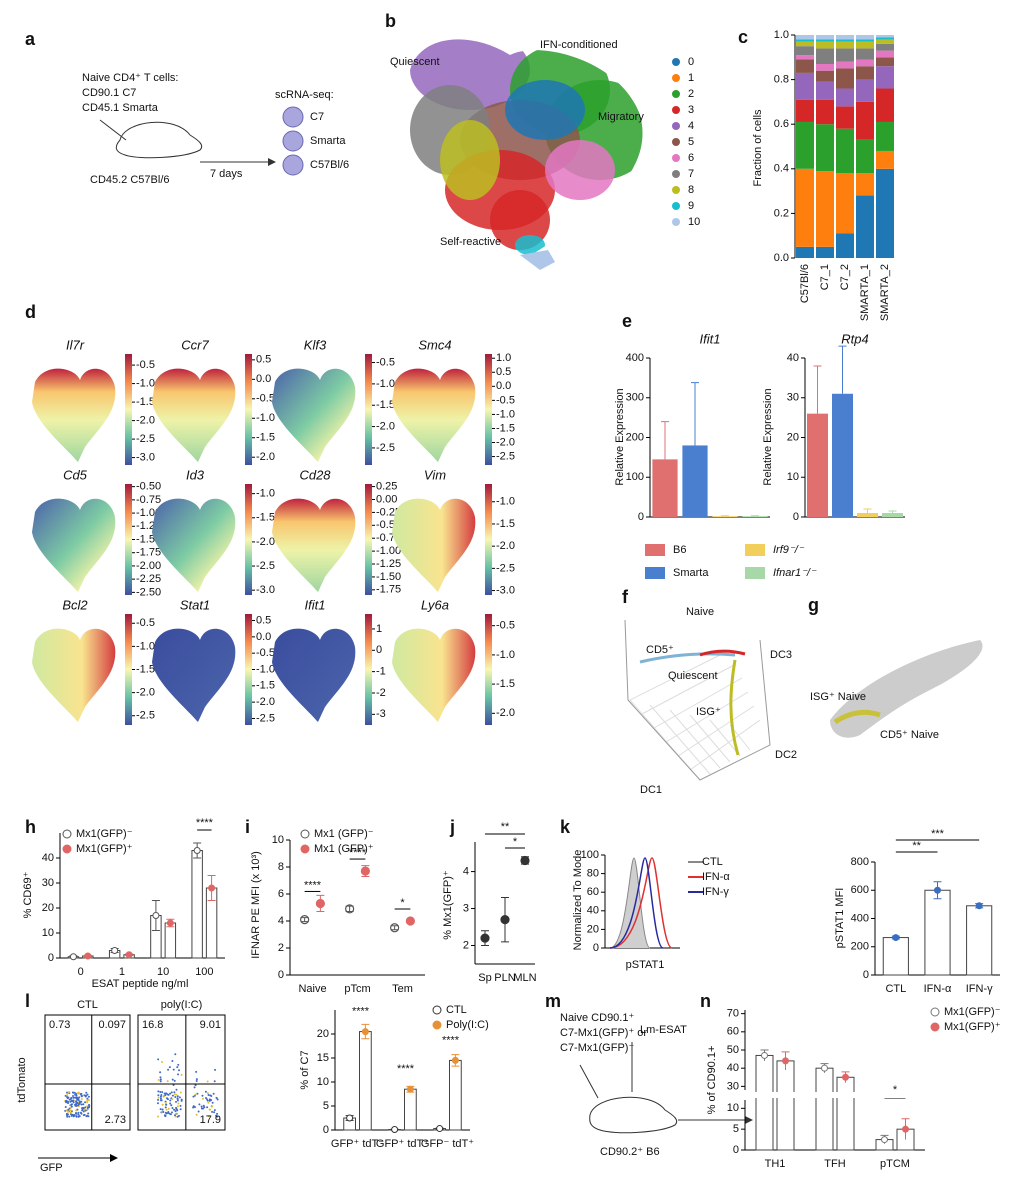 The height and width of the screenshot is (1200, 1019). What do you see at coordinates (129, 955) in the screenshot?
I see `mean-dot` at bounding box center [129, 955].